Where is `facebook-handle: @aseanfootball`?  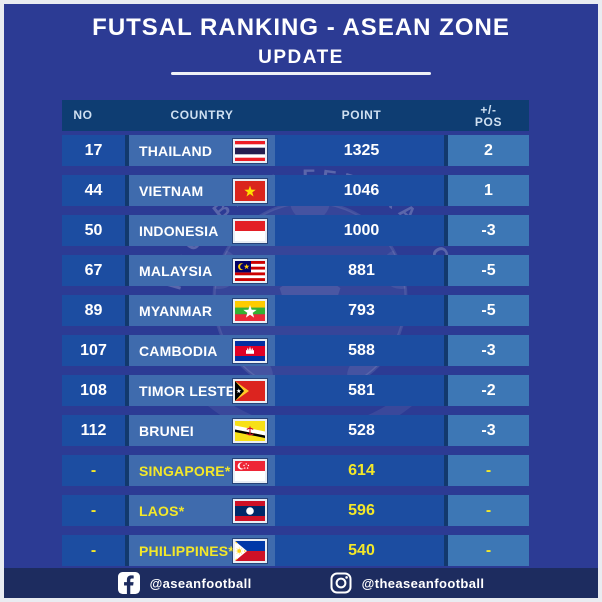
facebook-handle: @aseanfootball is located at coordinates (200, 583).